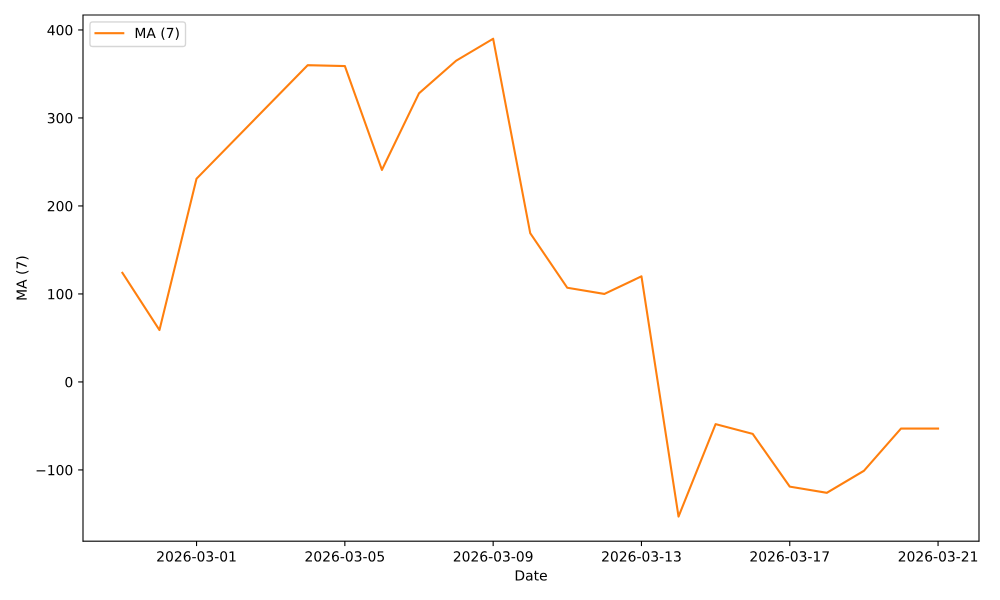  What do you see at coordinates (938, 556) in the screenshot?
I see `x-tick-label: 2026-03-21` at bounding box center [938, 556].